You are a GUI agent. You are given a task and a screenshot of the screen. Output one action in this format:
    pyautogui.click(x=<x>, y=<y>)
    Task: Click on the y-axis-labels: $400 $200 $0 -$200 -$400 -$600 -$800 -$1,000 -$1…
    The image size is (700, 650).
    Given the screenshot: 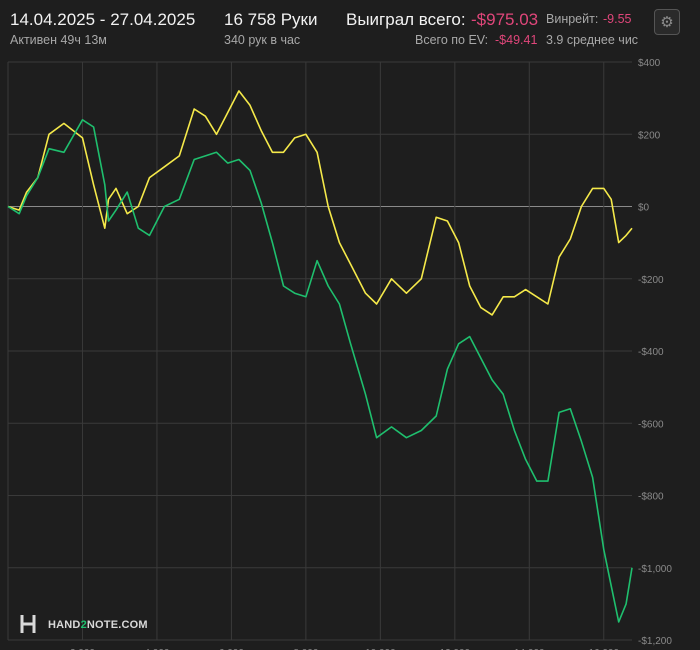 What is the action you would take?
    pyautogui.click(x=655, y=352)
    